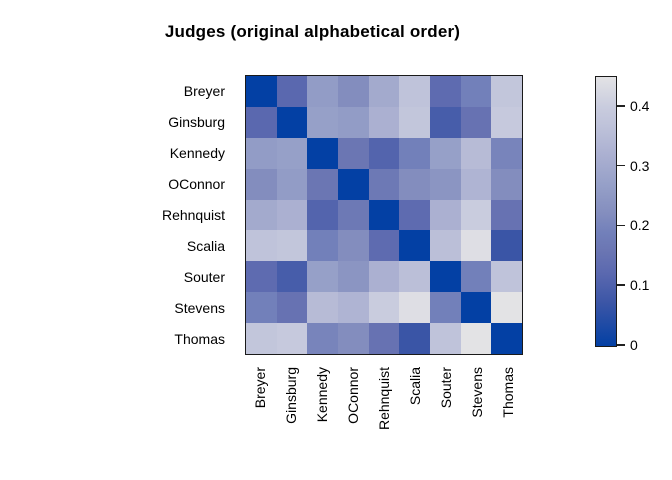 This screenshot has width=672, height=480. I want to click on column-label: OConnor, so click(353, 395).